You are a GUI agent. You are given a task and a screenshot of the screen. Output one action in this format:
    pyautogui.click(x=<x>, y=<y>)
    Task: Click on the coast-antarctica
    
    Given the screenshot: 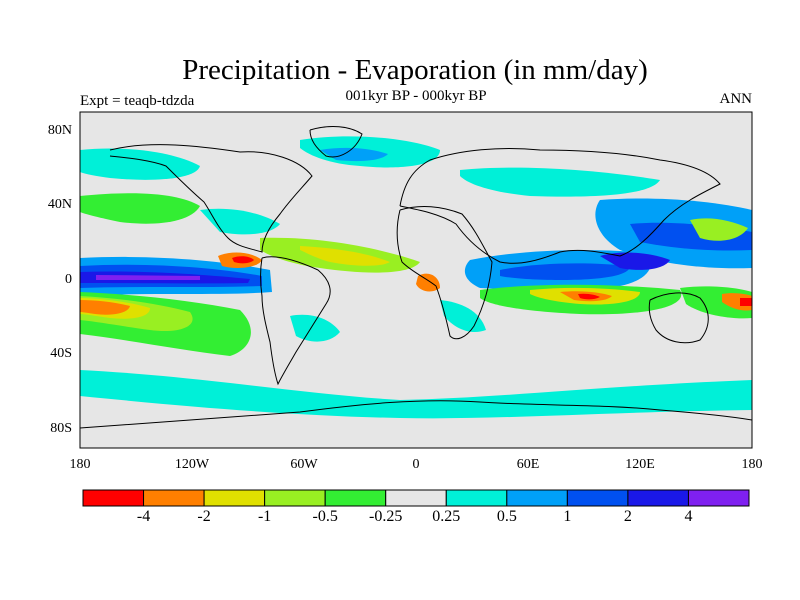 What is the action you would take?
    pyautogui.click(x=416, y=414)
    